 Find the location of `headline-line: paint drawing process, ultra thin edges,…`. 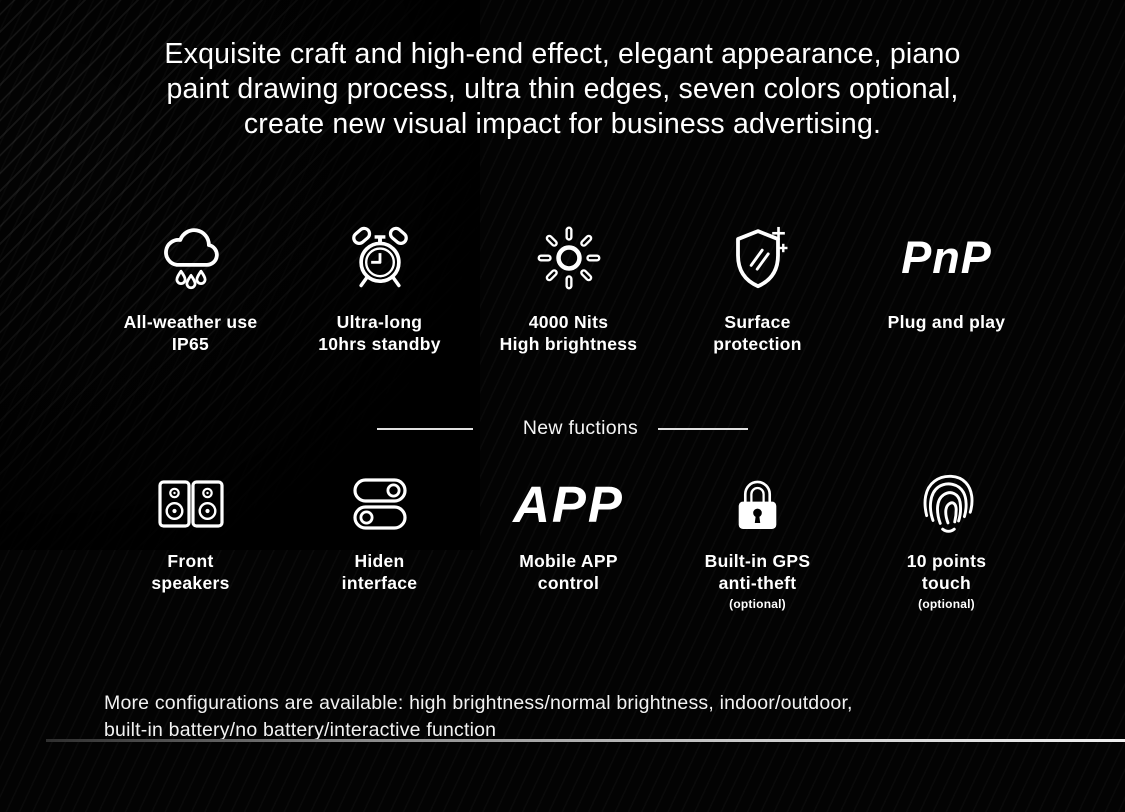

headline-line: paint drawing process, ultra thin edges,… is located at coordinates (562, 89).